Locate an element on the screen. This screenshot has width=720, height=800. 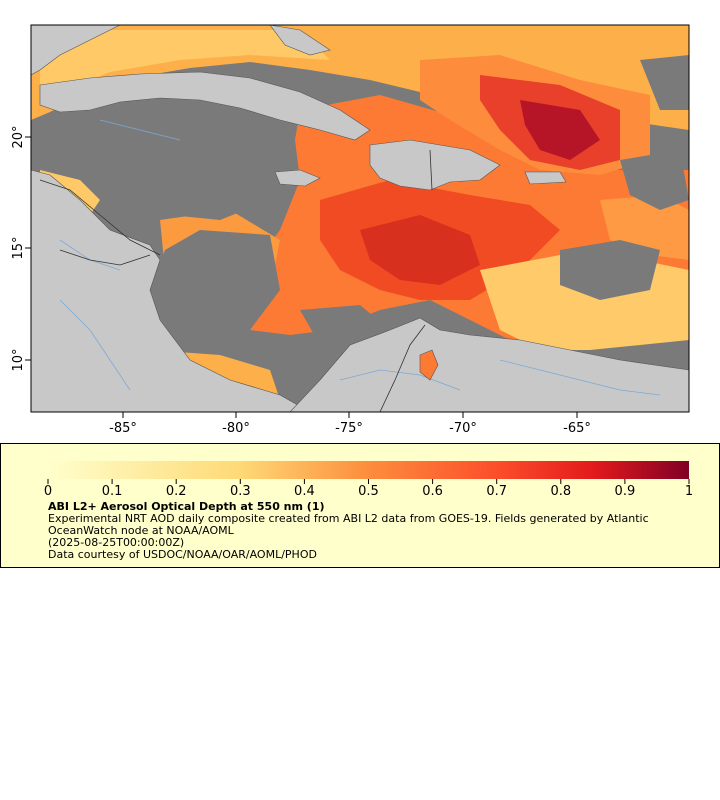
lat-tick-label: 10° is located at coordinates (18, 359).